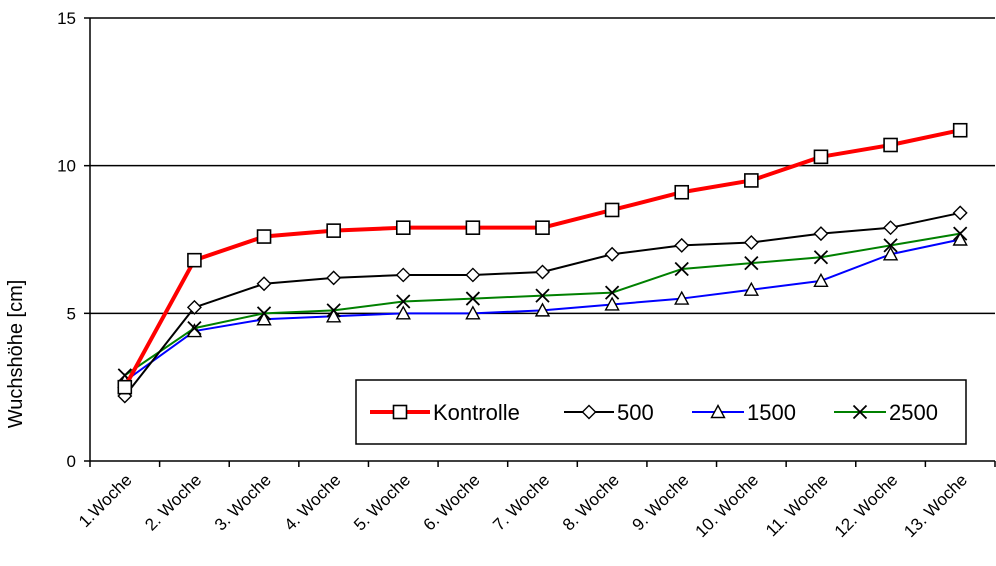  What do you see at coordinates (71, 313) in the screenshot?
I see `y-tick-label: 5` at bounding box center [71, 313].